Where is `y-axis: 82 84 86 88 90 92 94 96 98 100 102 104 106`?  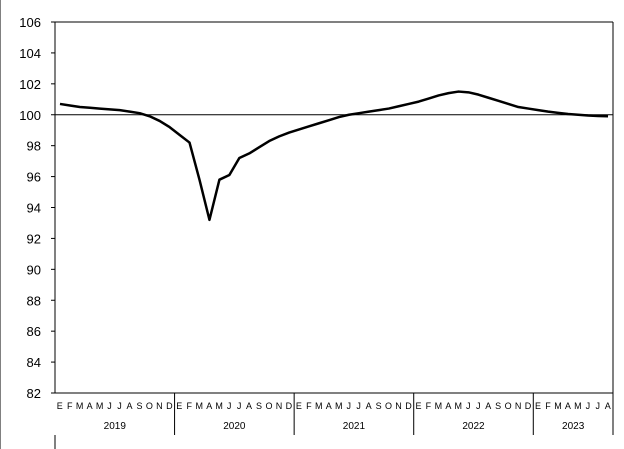
y-axis: 82 84 86 88 90 92 94 96 98 100 102 104 106 is located at coordinates (37, 208).